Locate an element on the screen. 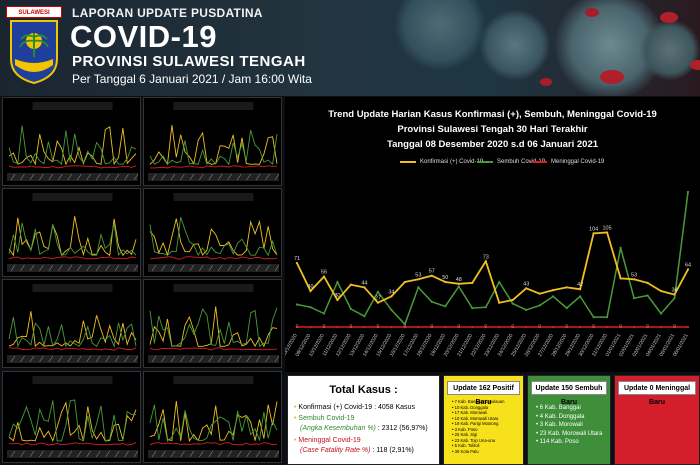 This screenshot has width=700, height=465. data-label: 43 is located at coordinates (526, 284).